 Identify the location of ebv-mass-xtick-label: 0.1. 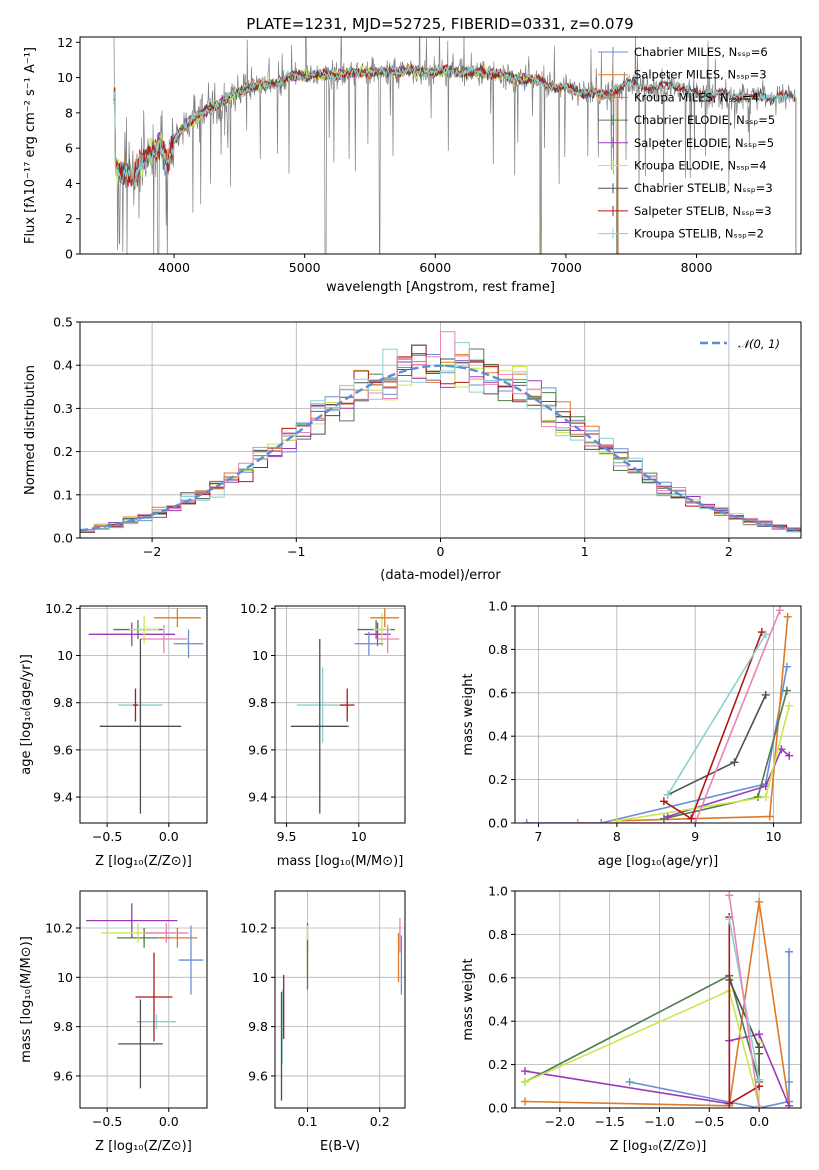
(308, 1121).